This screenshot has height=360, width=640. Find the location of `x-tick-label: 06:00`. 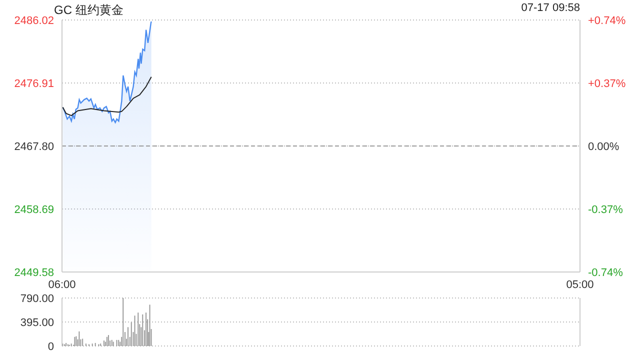

x-tick-label: 06:00 is located at coordinates (62, 284).